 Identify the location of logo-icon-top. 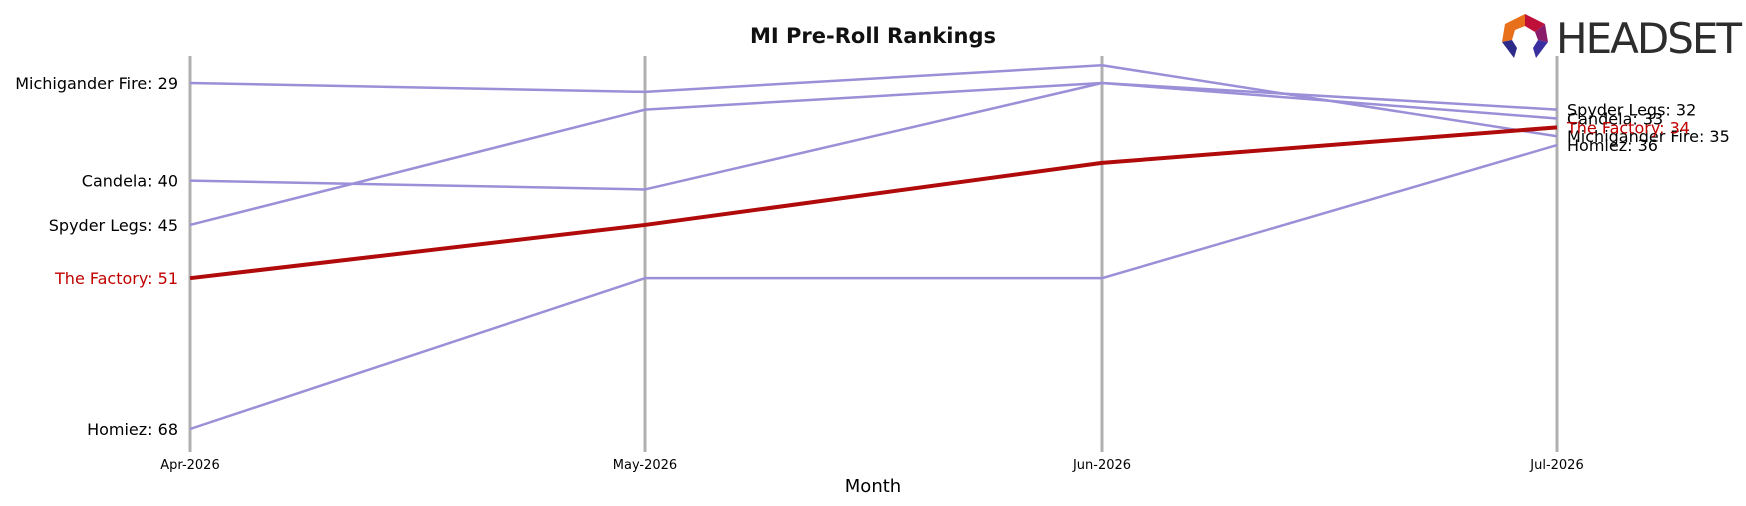
(1535, 23).